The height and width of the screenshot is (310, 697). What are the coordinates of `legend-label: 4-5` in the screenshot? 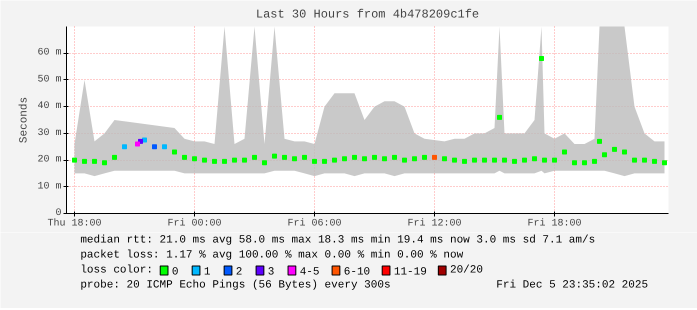 It's located at (310, 272).